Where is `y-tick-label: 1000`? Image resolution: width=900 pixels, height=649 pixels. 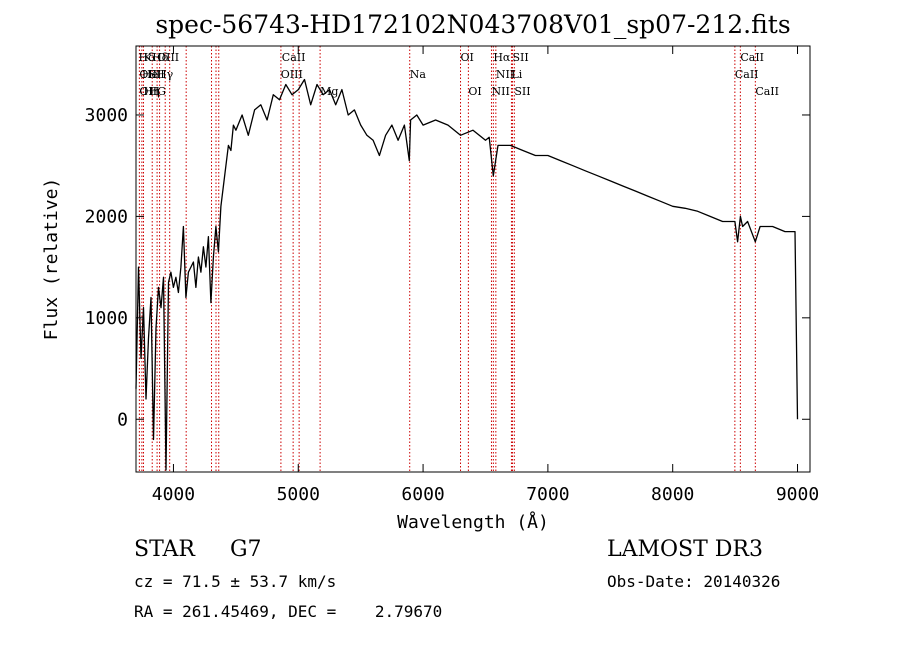
y-tick-label: 1000 is located at coordinates (106, 318).